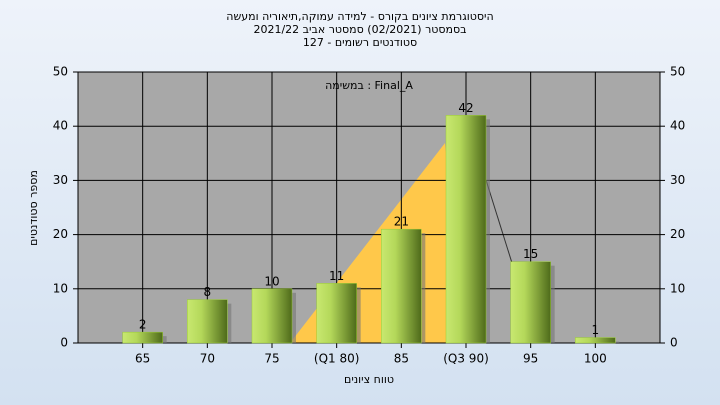  Describe the element at coordinates (674, 343) in the screenshot. I see `y2-tick-label: 0` at that location.